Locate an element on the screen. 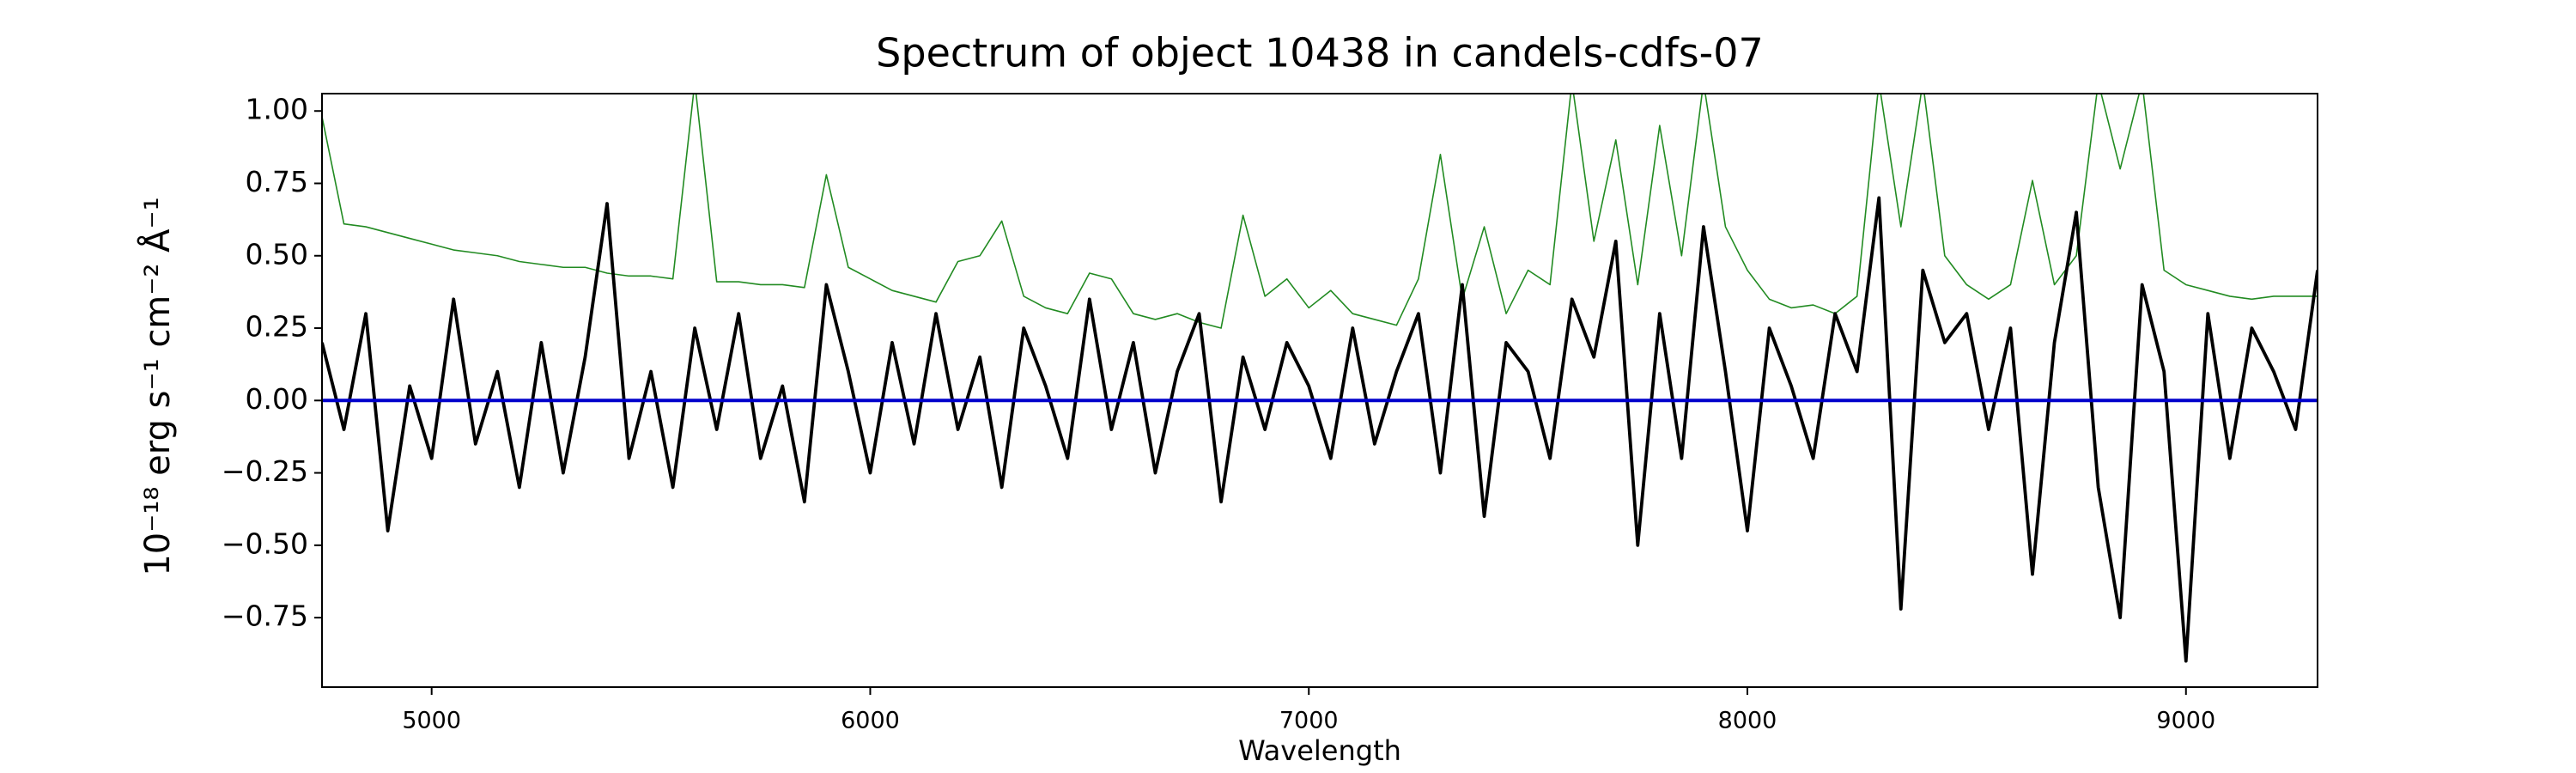  x-axis-label: Wavelength is located at coordinates (1319, 750).